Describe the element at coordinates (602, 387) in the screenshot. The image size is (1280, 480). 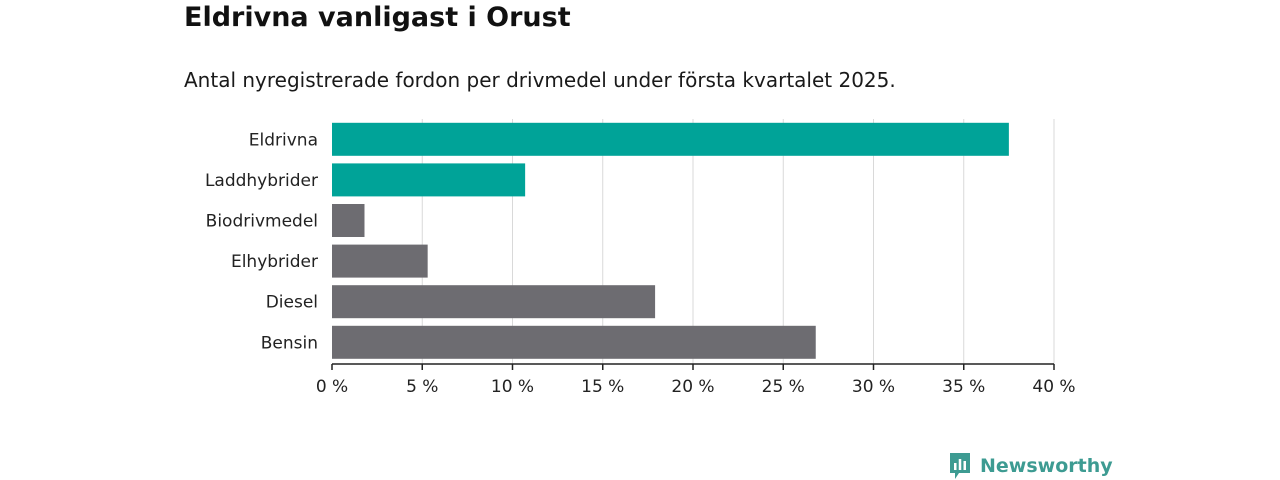
I see `x-tick-label: 15 %` at that location.